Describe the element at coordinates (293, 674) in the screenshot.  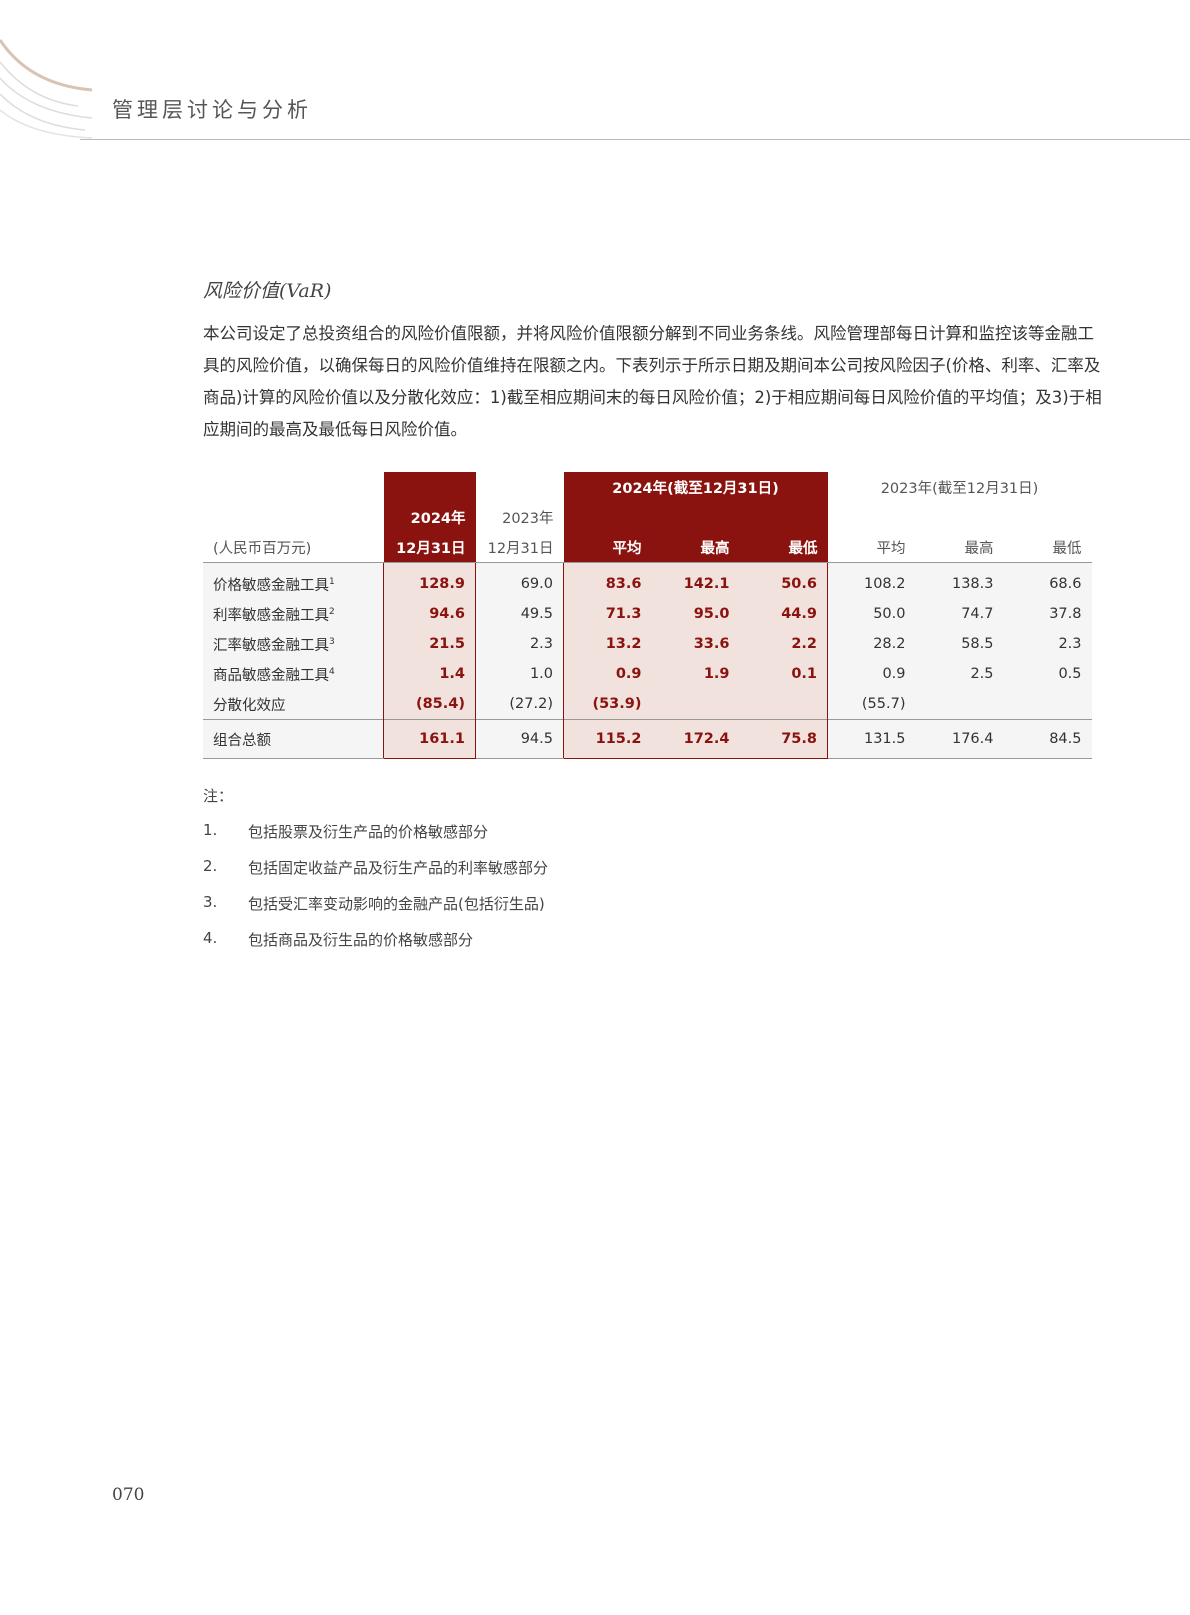
I see `row-label: 商品敏感金融工具4` at that location.